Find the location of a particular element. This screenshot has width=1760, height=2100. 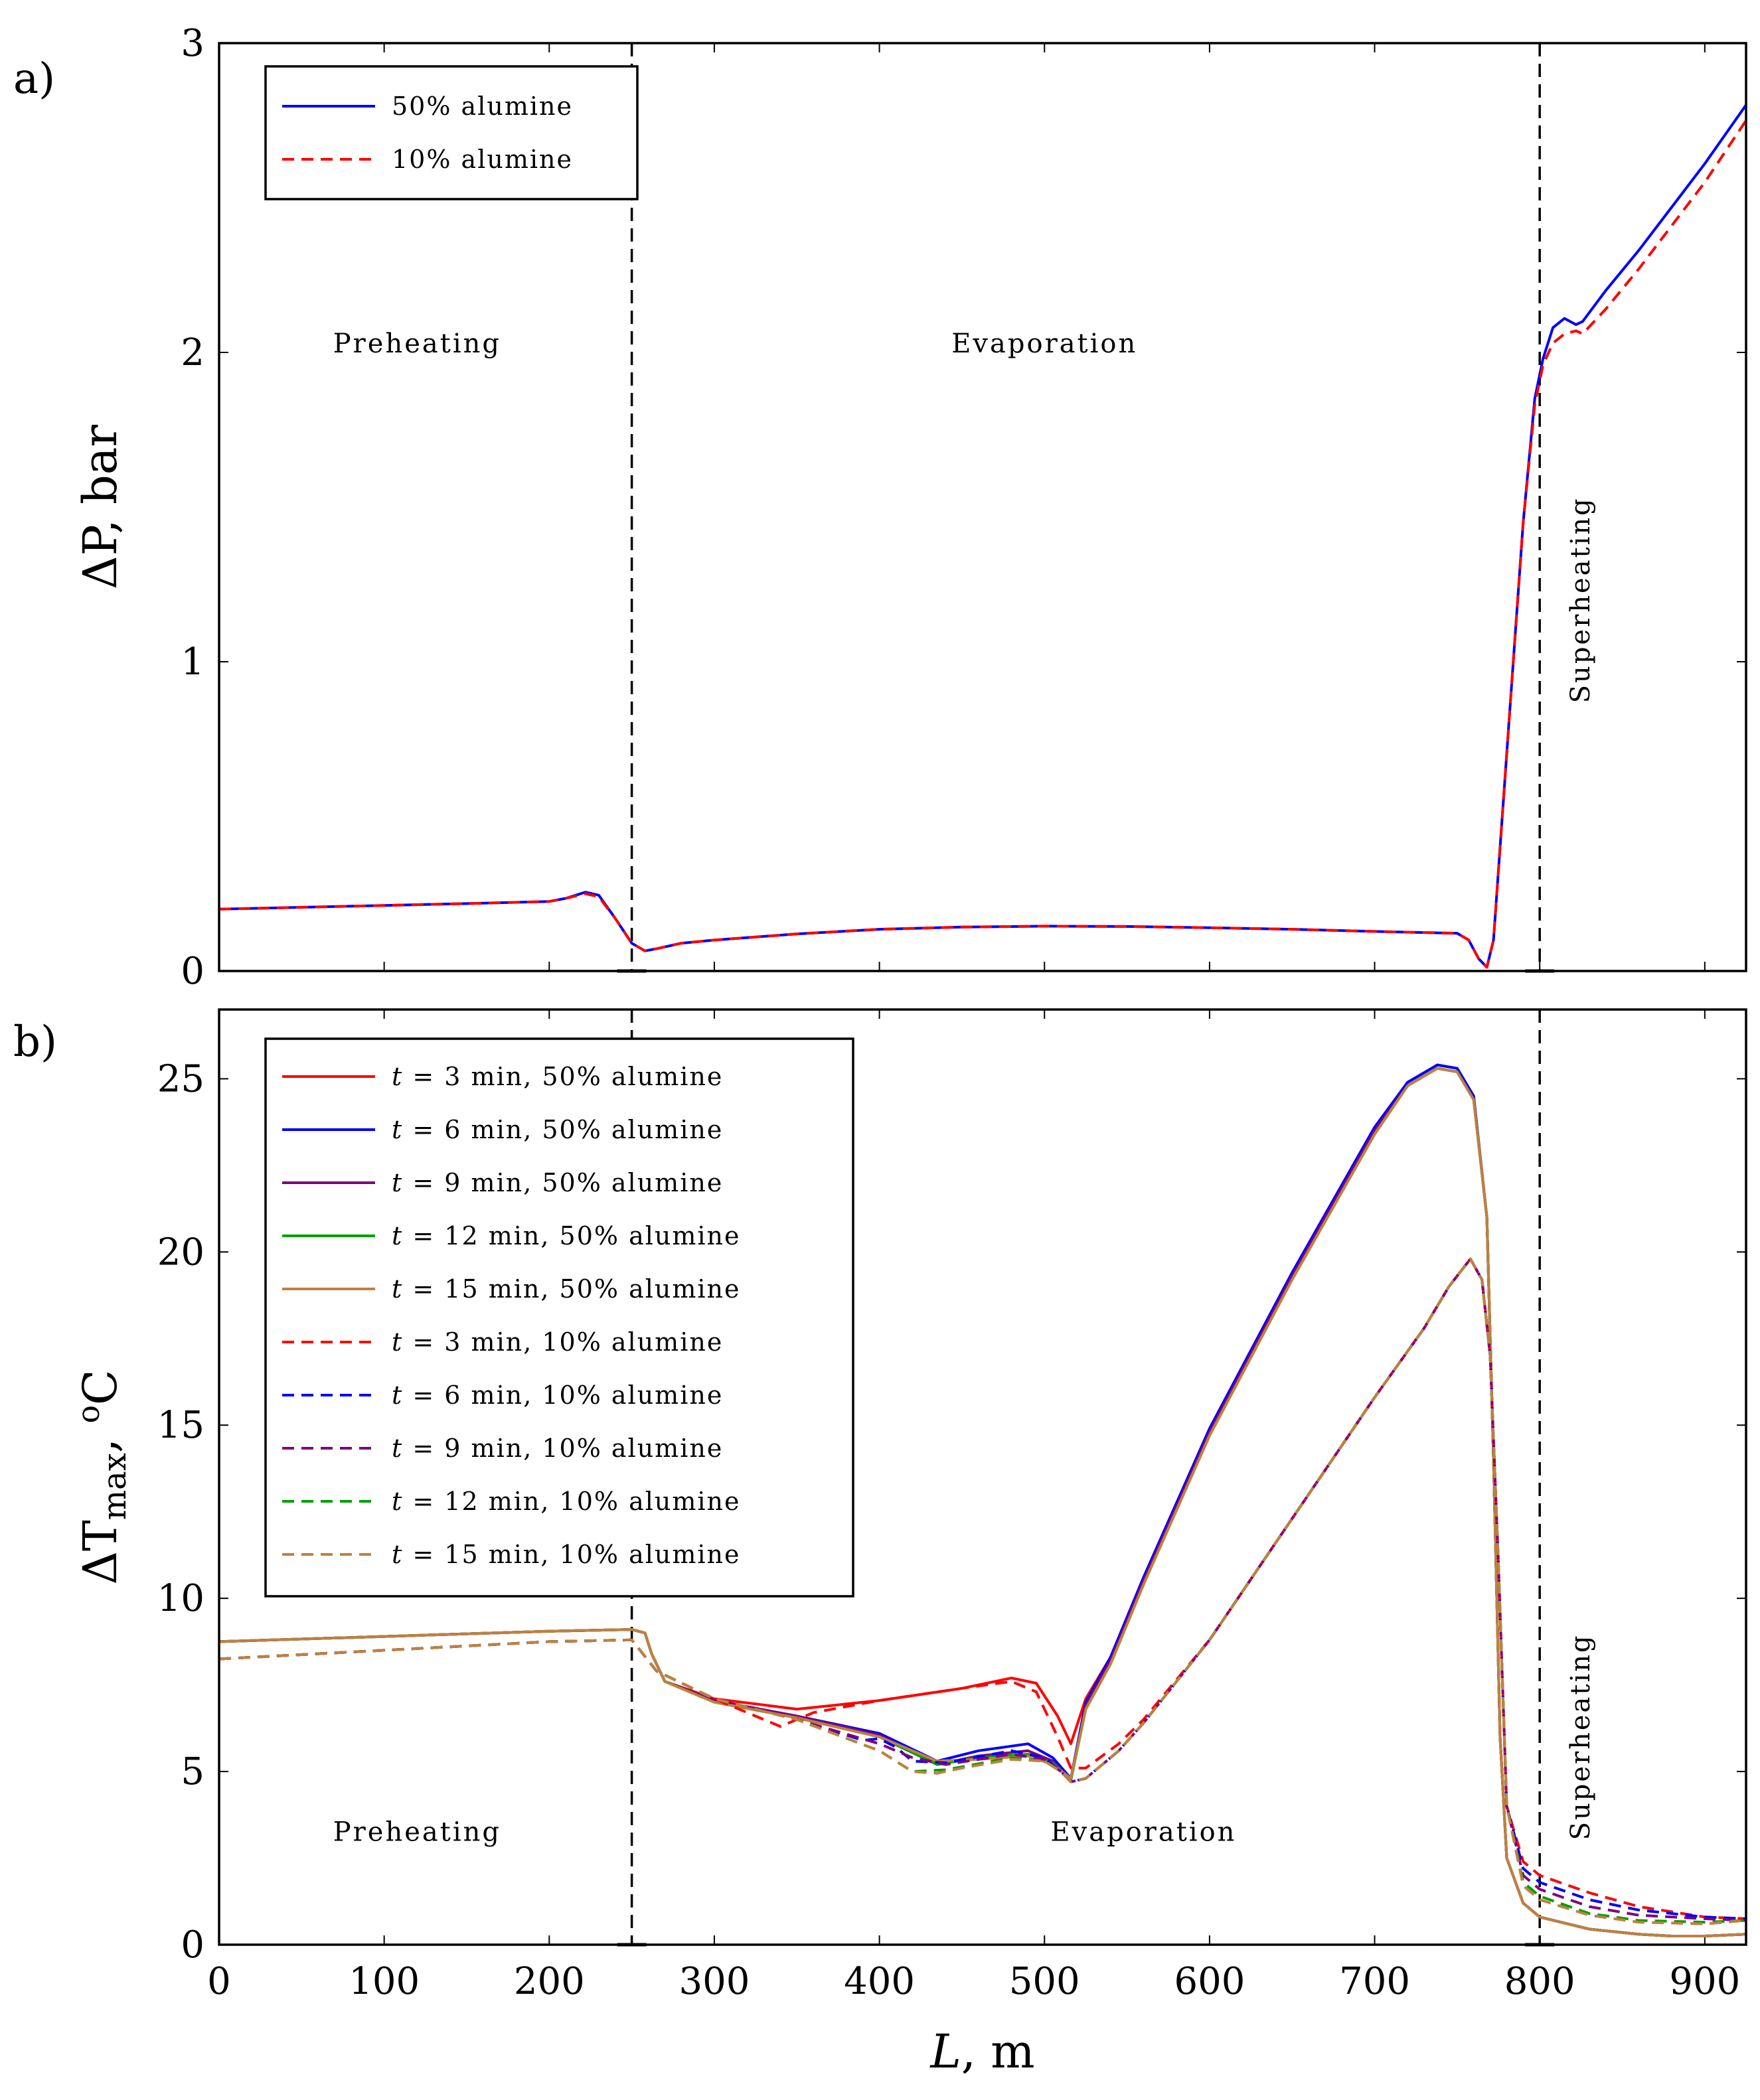

y-axis-title: ΔTmax, oC is located at coordinates (101, 1476).